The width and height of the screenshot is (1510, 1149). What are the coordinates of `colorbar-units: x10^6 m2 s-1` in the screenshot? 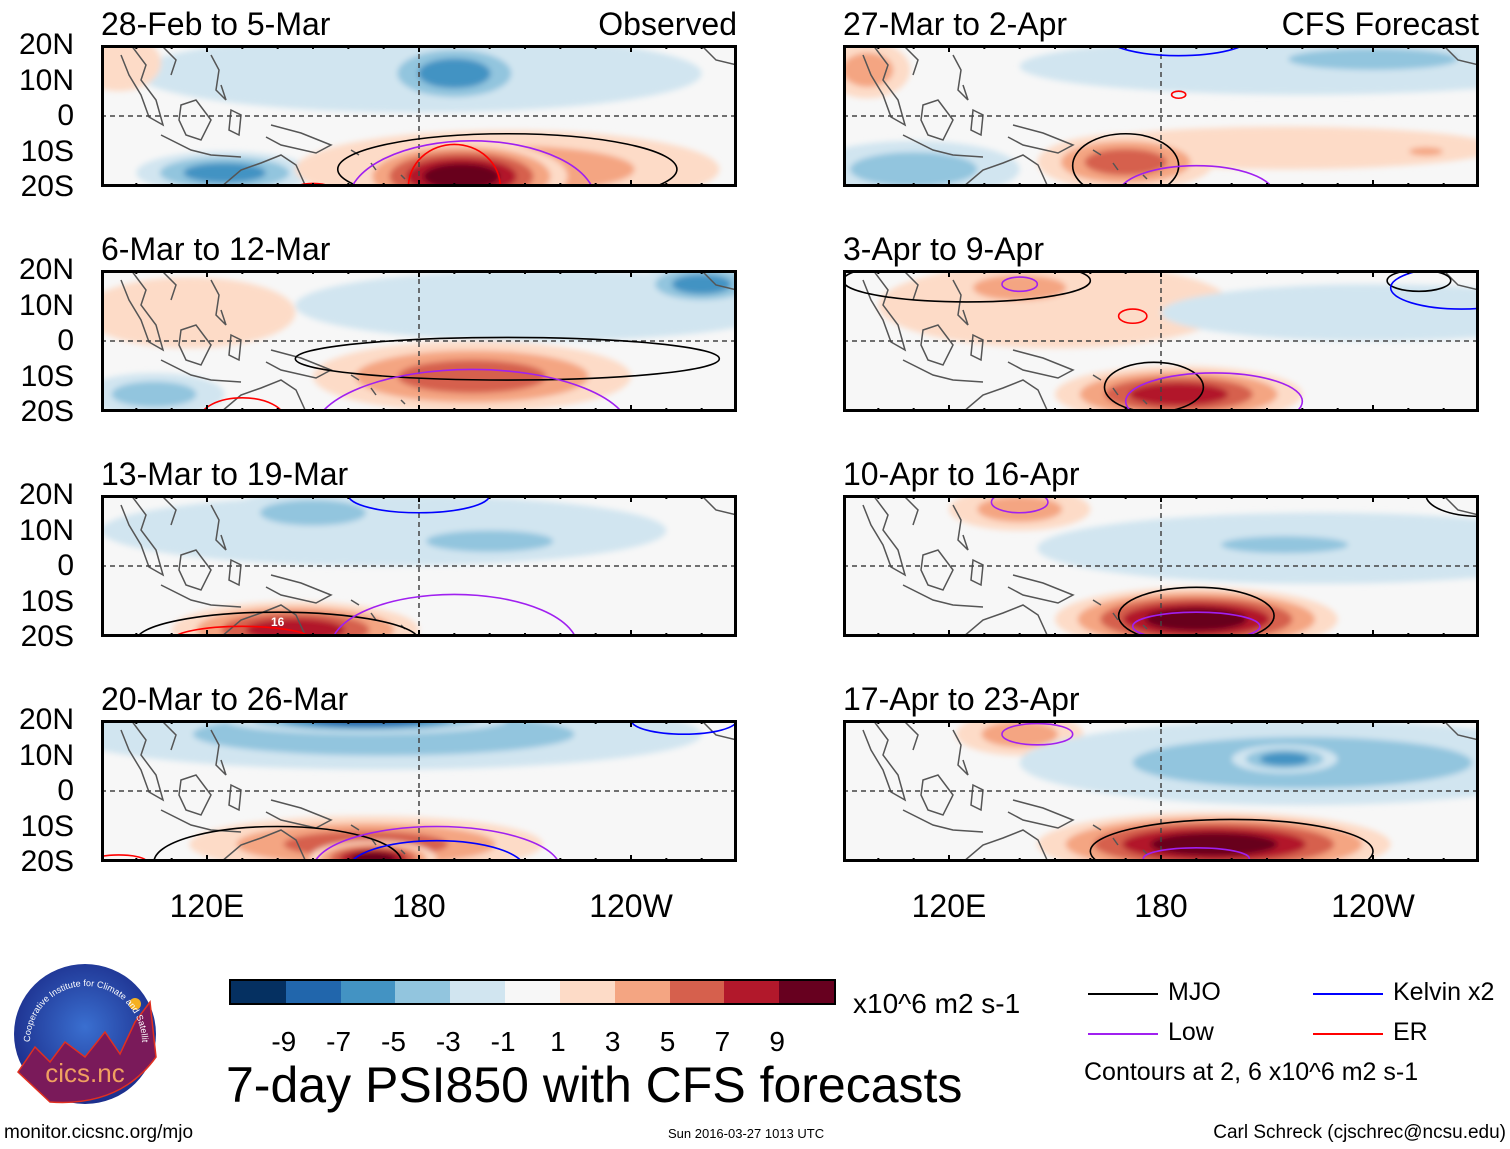 It's located at (937, 1003).